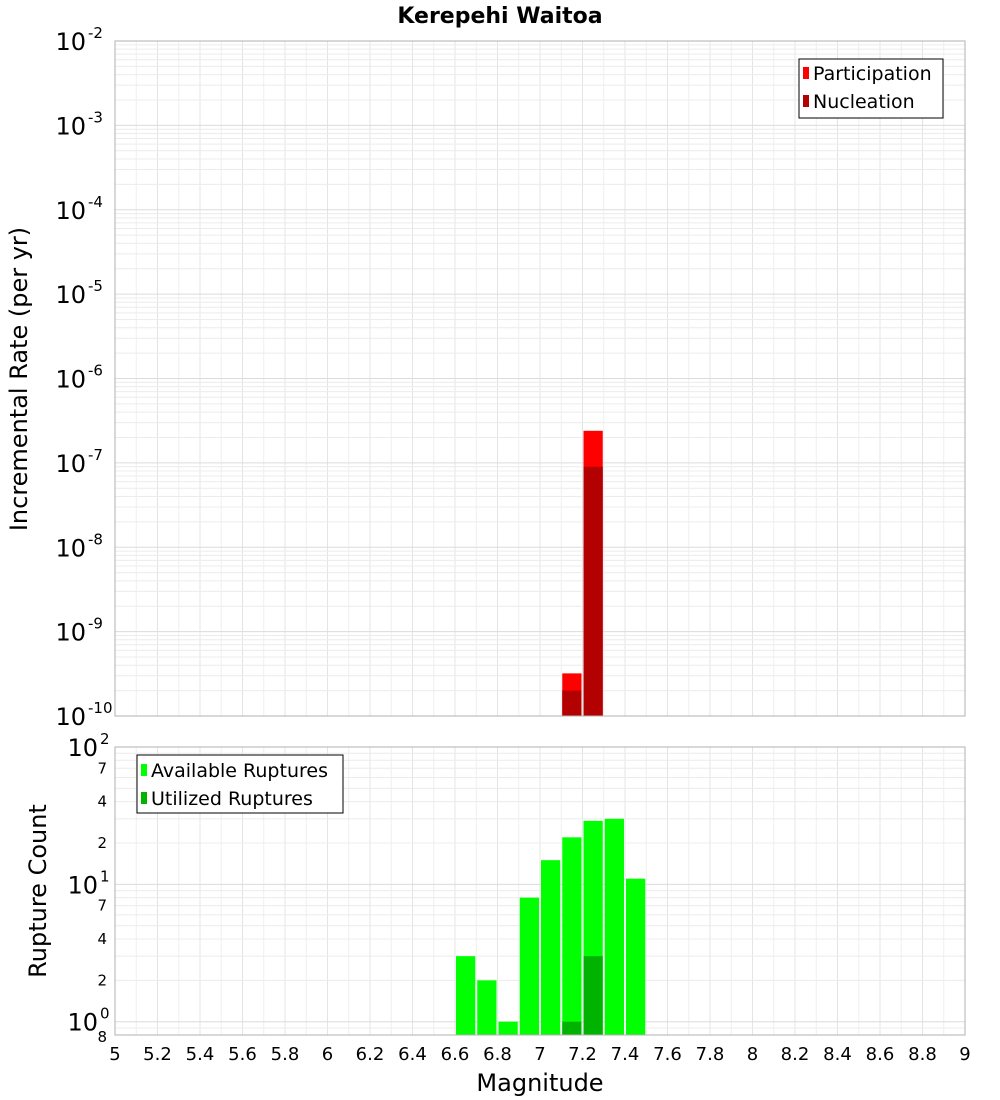 Image resolution: width=1000 pixels, height=1100 pixels. Describe the element at coordinates (105, 876) in the screenshot. I see `count-y-tick-exponent: 1` at that location.